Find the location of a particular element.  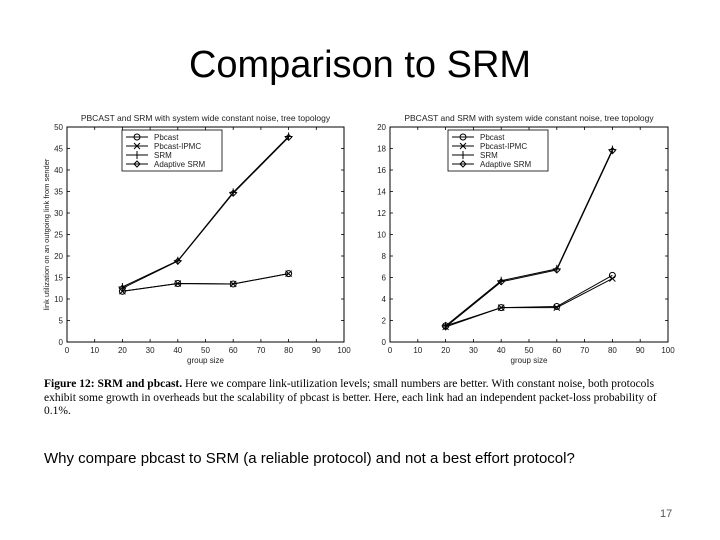

y-tick-label: 50 is located at coordinates (58, 127).